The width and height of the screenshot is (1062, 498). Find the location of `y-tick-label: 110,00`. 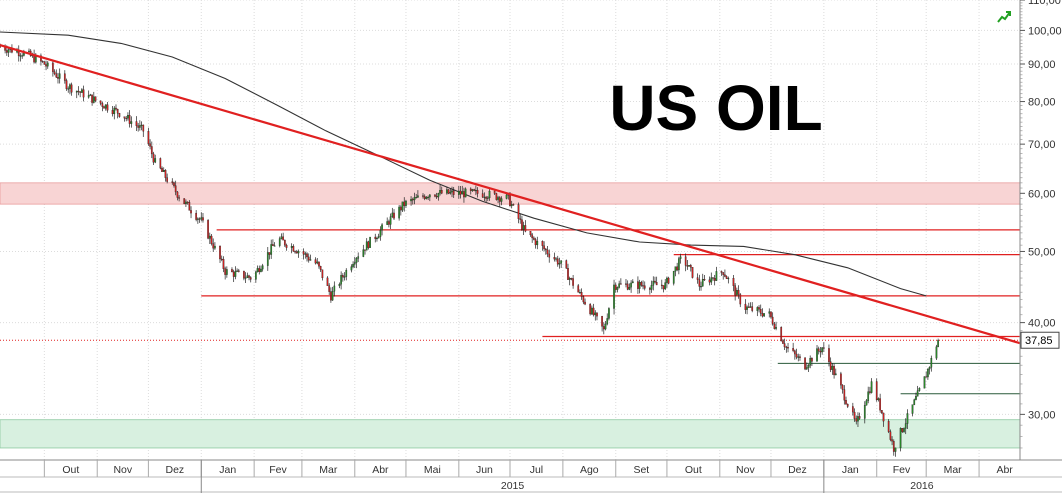

y-tick-label: 110,00 is located at coordinates (1044, 3).